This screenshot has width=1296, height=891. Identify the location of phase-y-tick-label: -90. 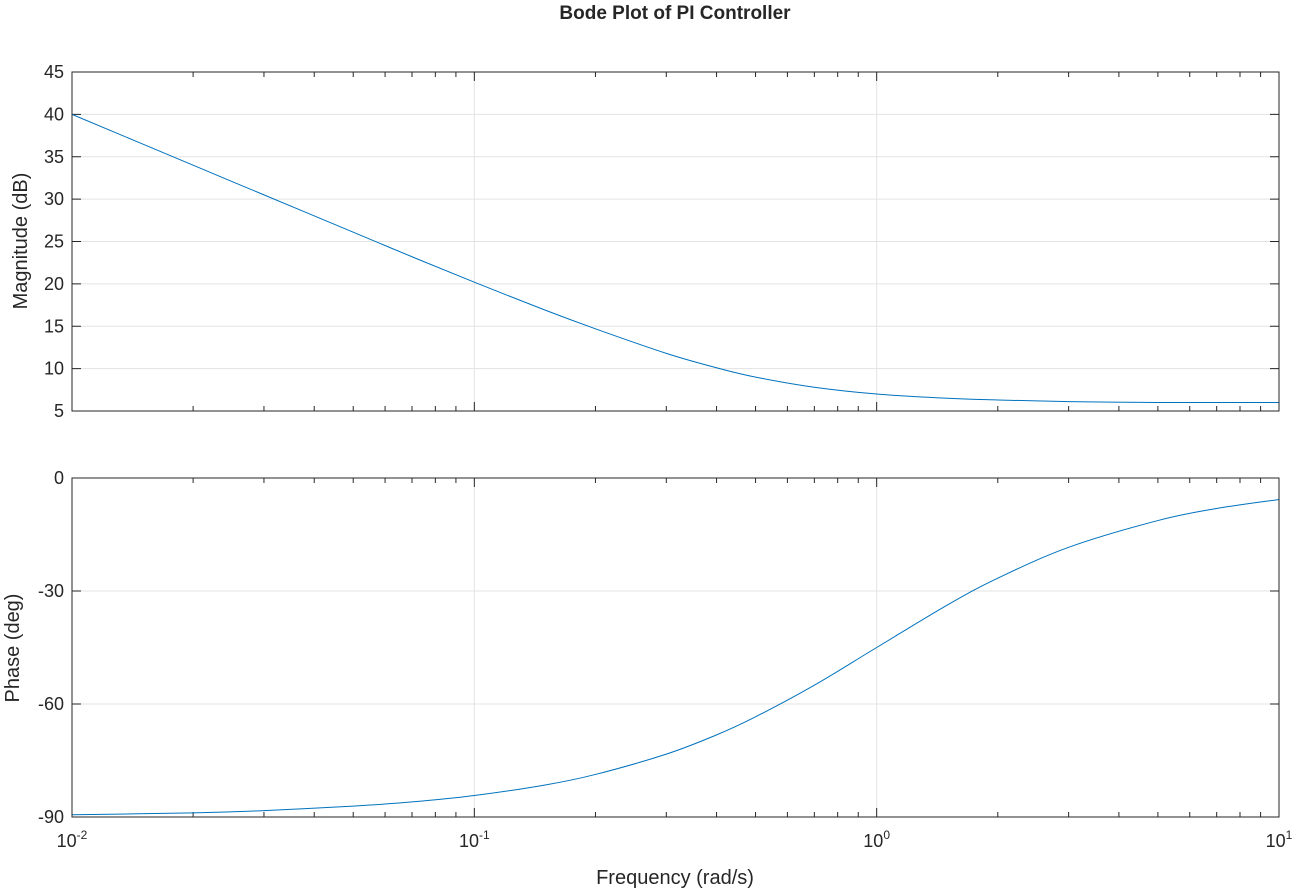
(51, 817).